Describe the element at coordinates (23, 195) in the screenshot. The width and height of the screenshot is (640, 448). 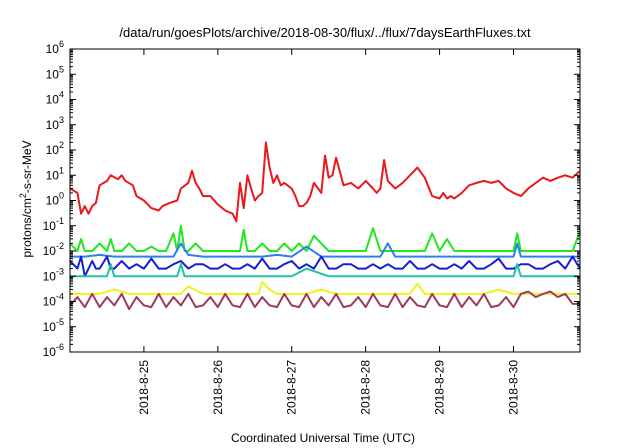
I see `y-axis-label-sup: 2` at that location.